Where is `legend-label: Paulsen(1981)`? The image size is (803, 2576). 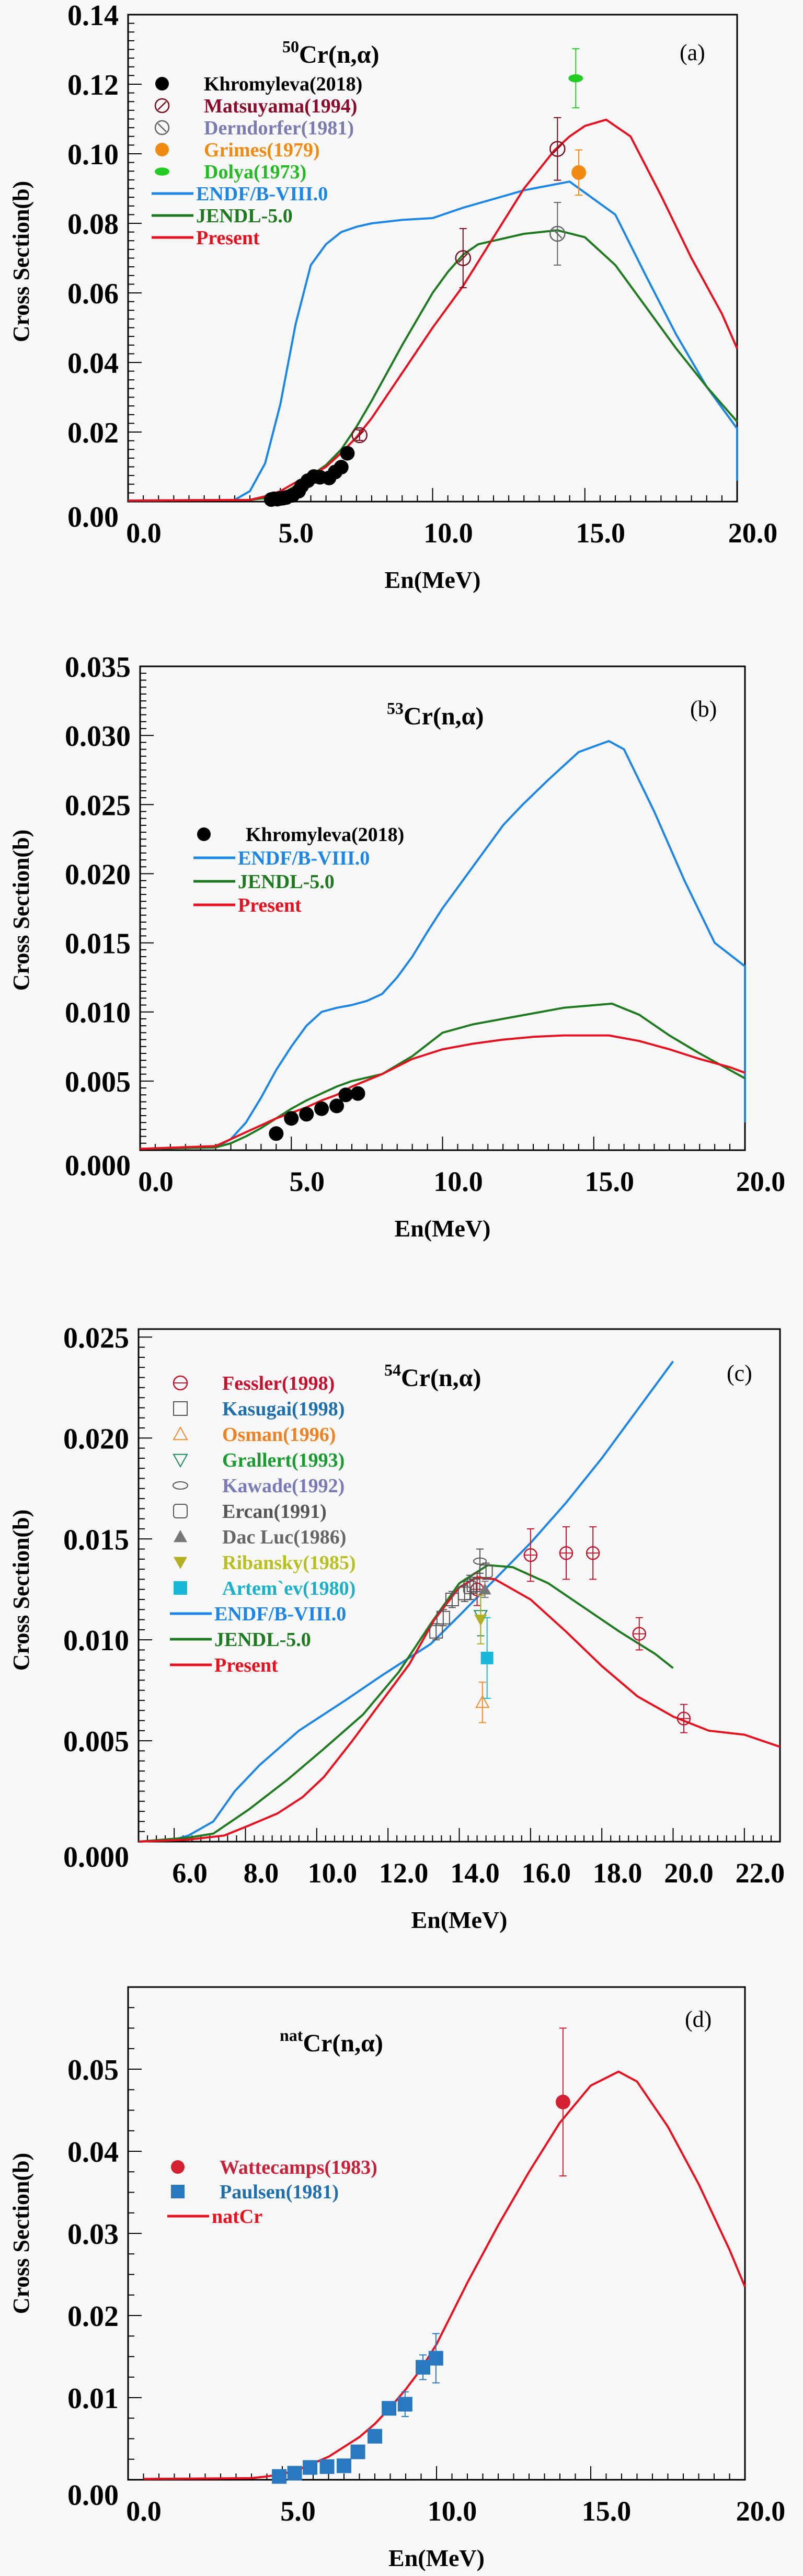
legend-label: Paulsen(1981) is located at coordinates (279, 2192).